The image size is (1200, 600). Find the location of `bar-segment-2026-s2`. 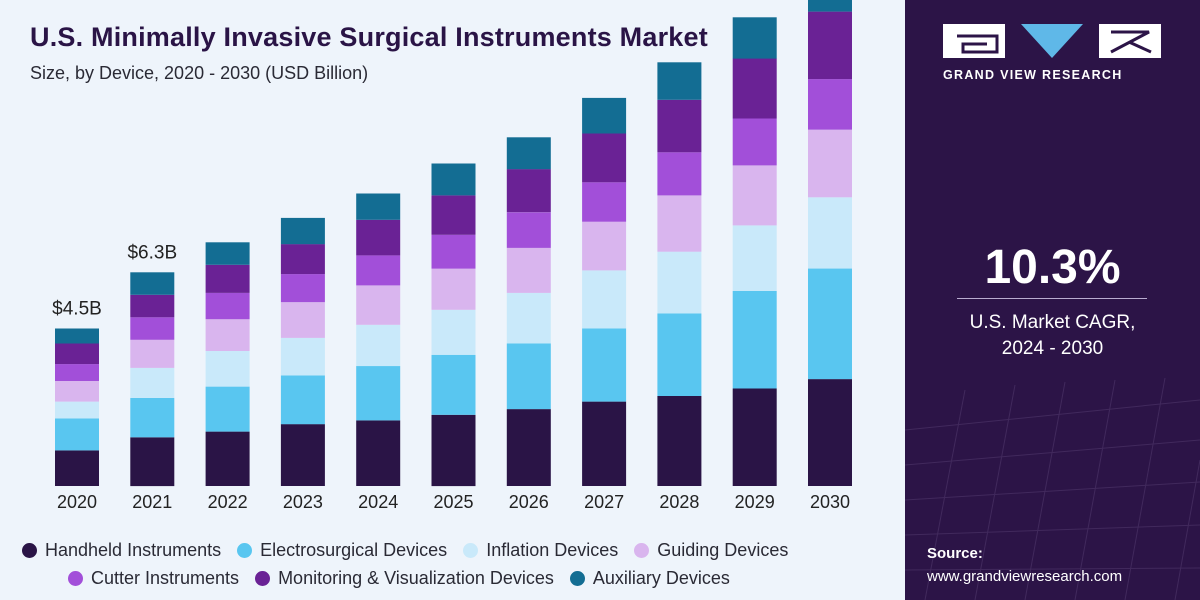

bar-segment-2026-s2 is located at coordinates (528, 318).